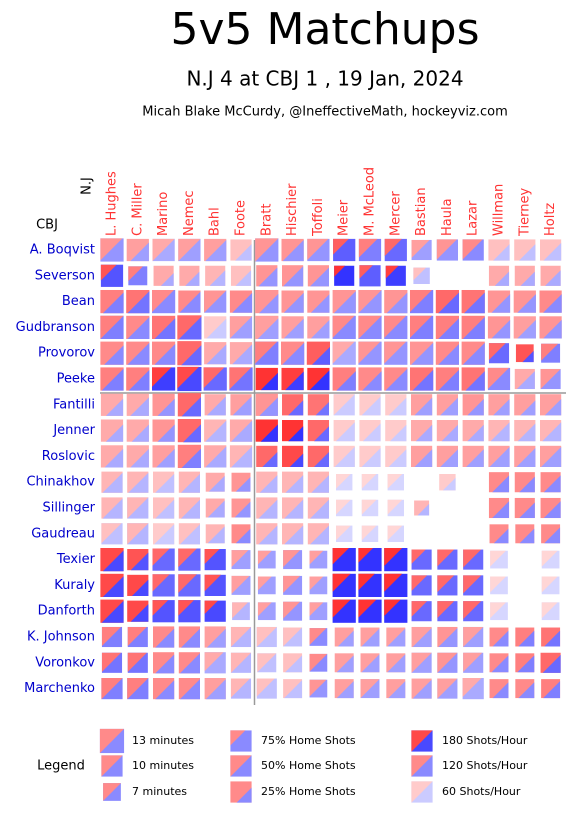  I want to click on row-label: Voronkov, so click(65, 662).